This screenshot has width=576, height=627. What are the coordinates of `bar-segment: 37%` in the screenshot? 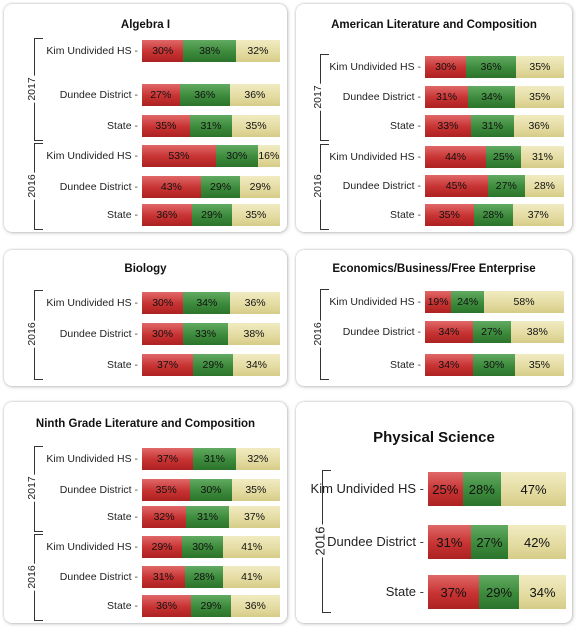 It's located at (538, 215).